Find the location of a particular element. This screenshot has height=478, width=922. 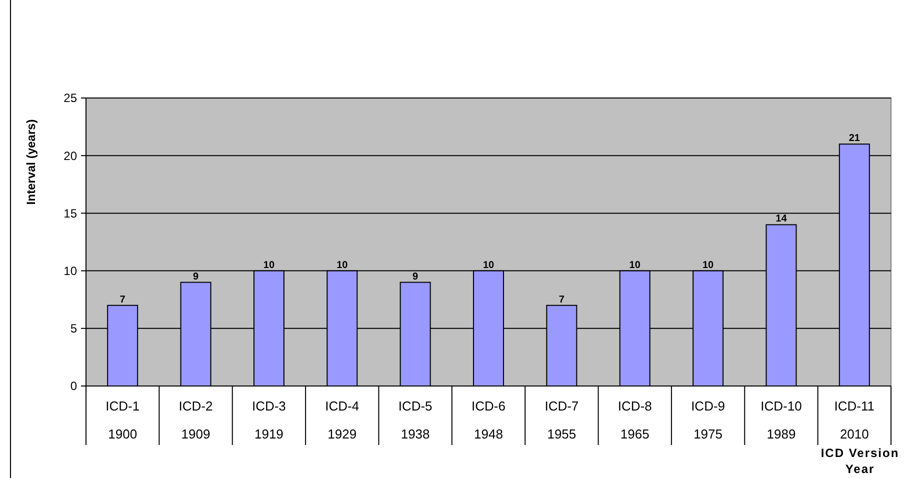

x-tick-label: ICD-5 1938 is located at coordinates (415, 420).